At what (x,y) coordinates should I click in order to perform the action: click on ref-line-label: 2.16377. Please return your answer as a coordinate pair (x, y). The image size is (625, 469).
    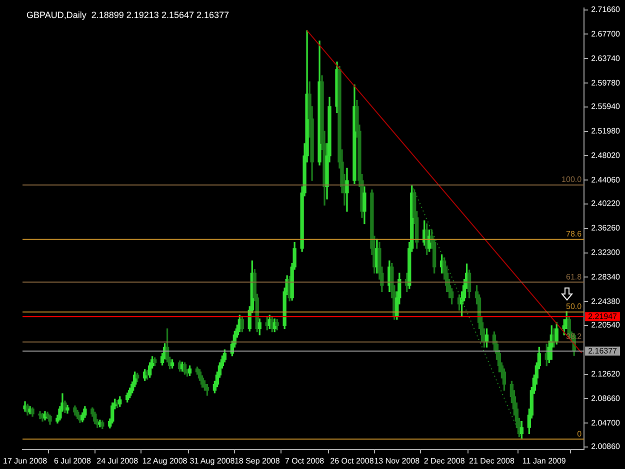
    Looking at the image, I should click on (603, 351).